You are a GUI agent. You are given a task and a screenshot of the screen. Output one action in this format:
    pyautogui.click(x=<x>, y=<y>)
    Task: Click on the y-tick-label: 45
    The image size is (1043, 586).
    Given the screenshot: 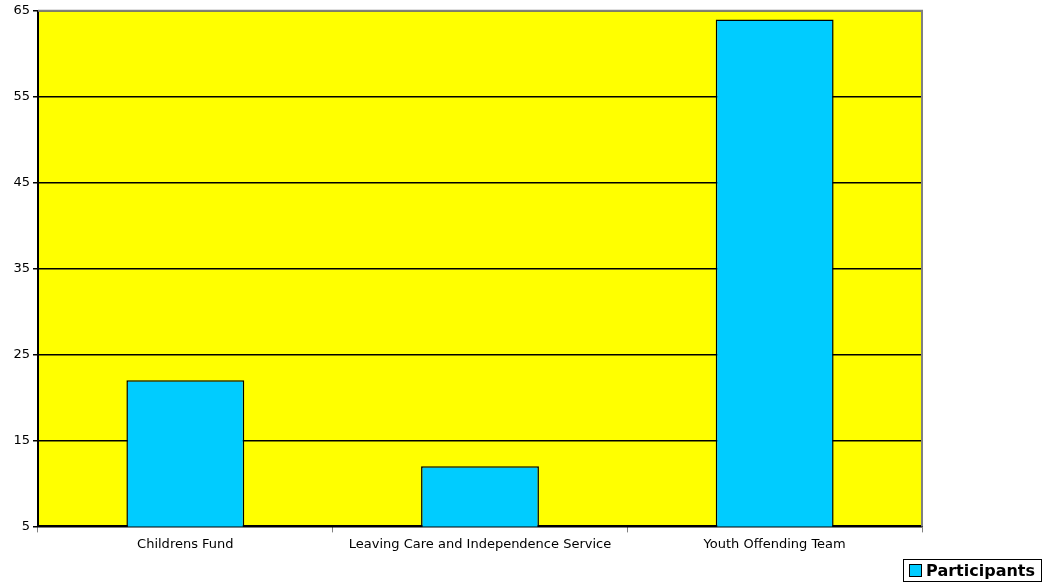 What is the action you would take?
    pyautogui.click(x=21, y=182)
    